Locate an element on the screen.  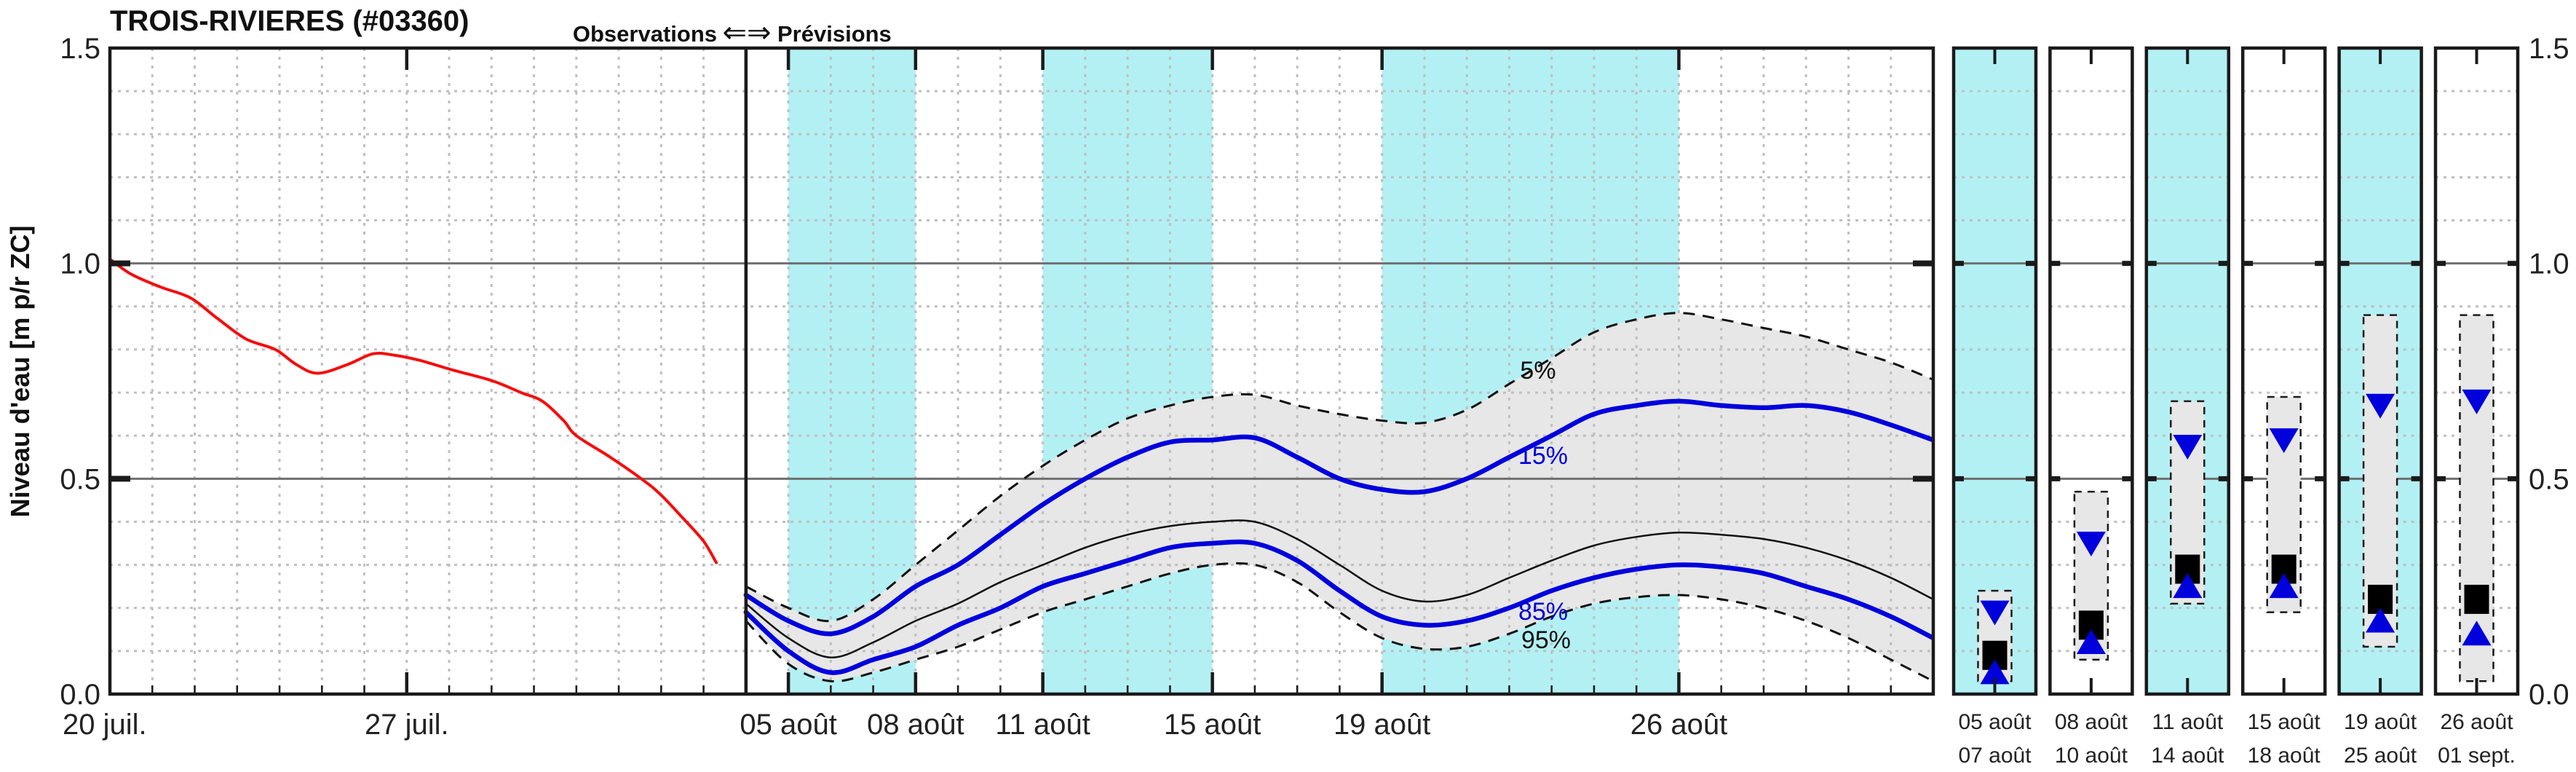
pct-95-label: 95% is located at coordinates (1546, 640).